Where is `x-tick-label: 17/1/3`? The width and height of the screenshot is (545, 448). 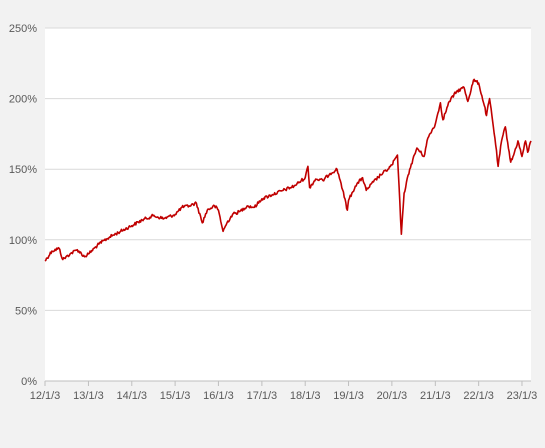
x-tick-label: 17/1/3 is located at coordinates (262, 396).